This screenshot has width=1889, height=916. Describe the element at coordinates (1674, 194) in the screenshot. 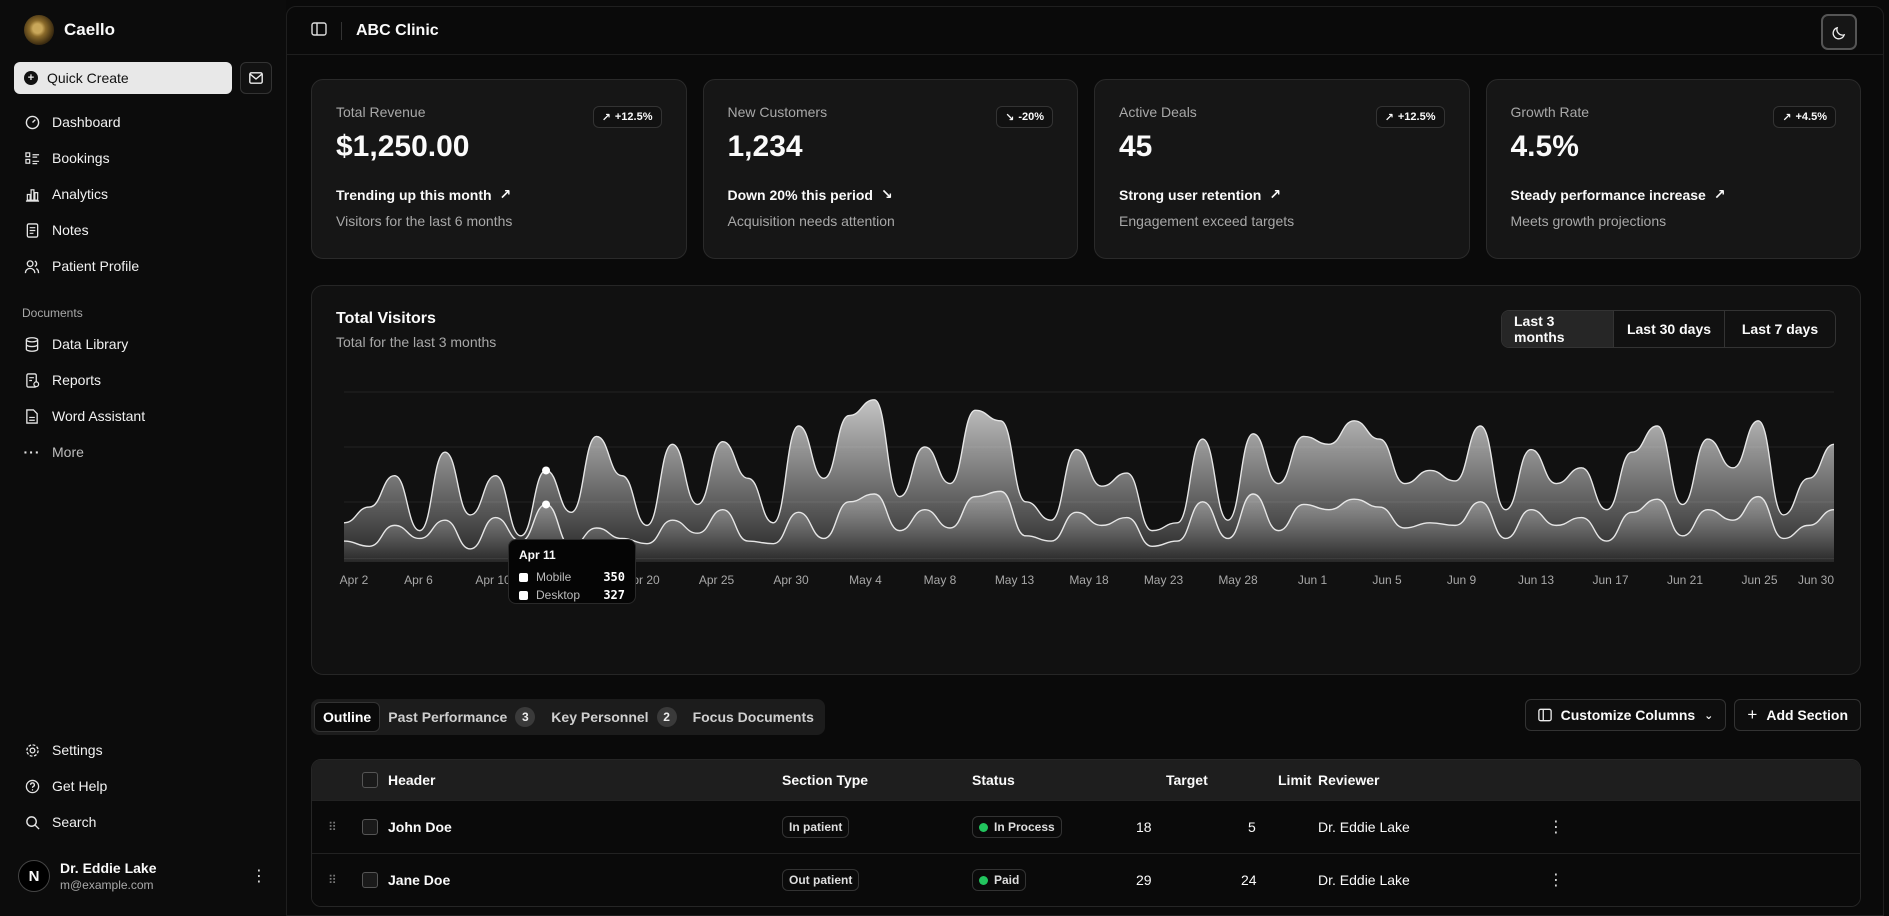

I see `card-trend: Steady performance increase ↗` at that location.